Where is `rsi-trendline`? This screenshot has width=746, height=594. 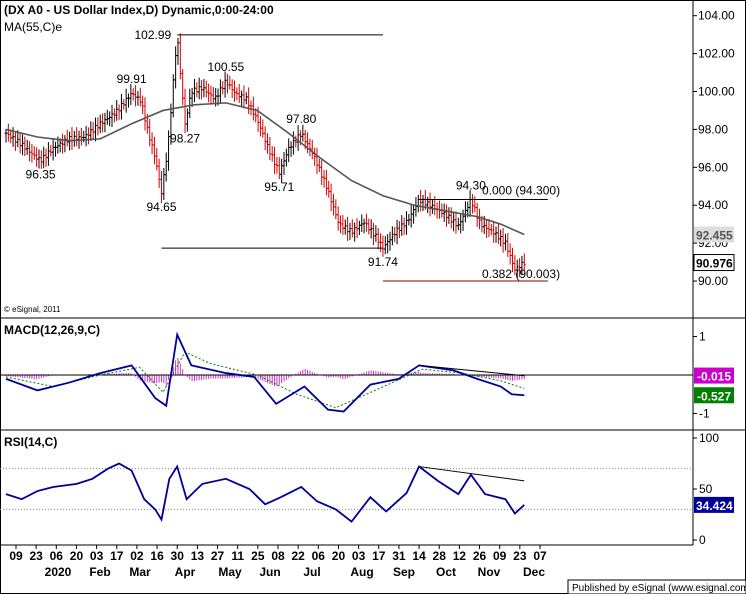
rsi-trendline is located at coordinates (471, 474).